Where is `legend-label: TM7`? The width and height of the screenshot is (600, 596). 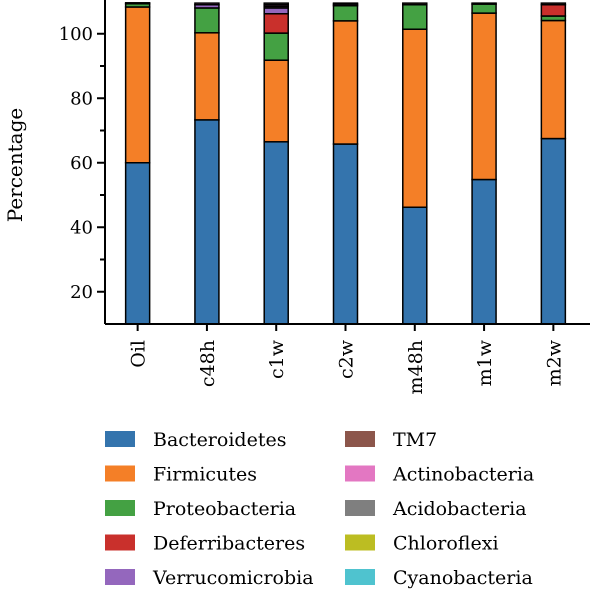
legend-label: TM7 is located at coordinates (415, 440).